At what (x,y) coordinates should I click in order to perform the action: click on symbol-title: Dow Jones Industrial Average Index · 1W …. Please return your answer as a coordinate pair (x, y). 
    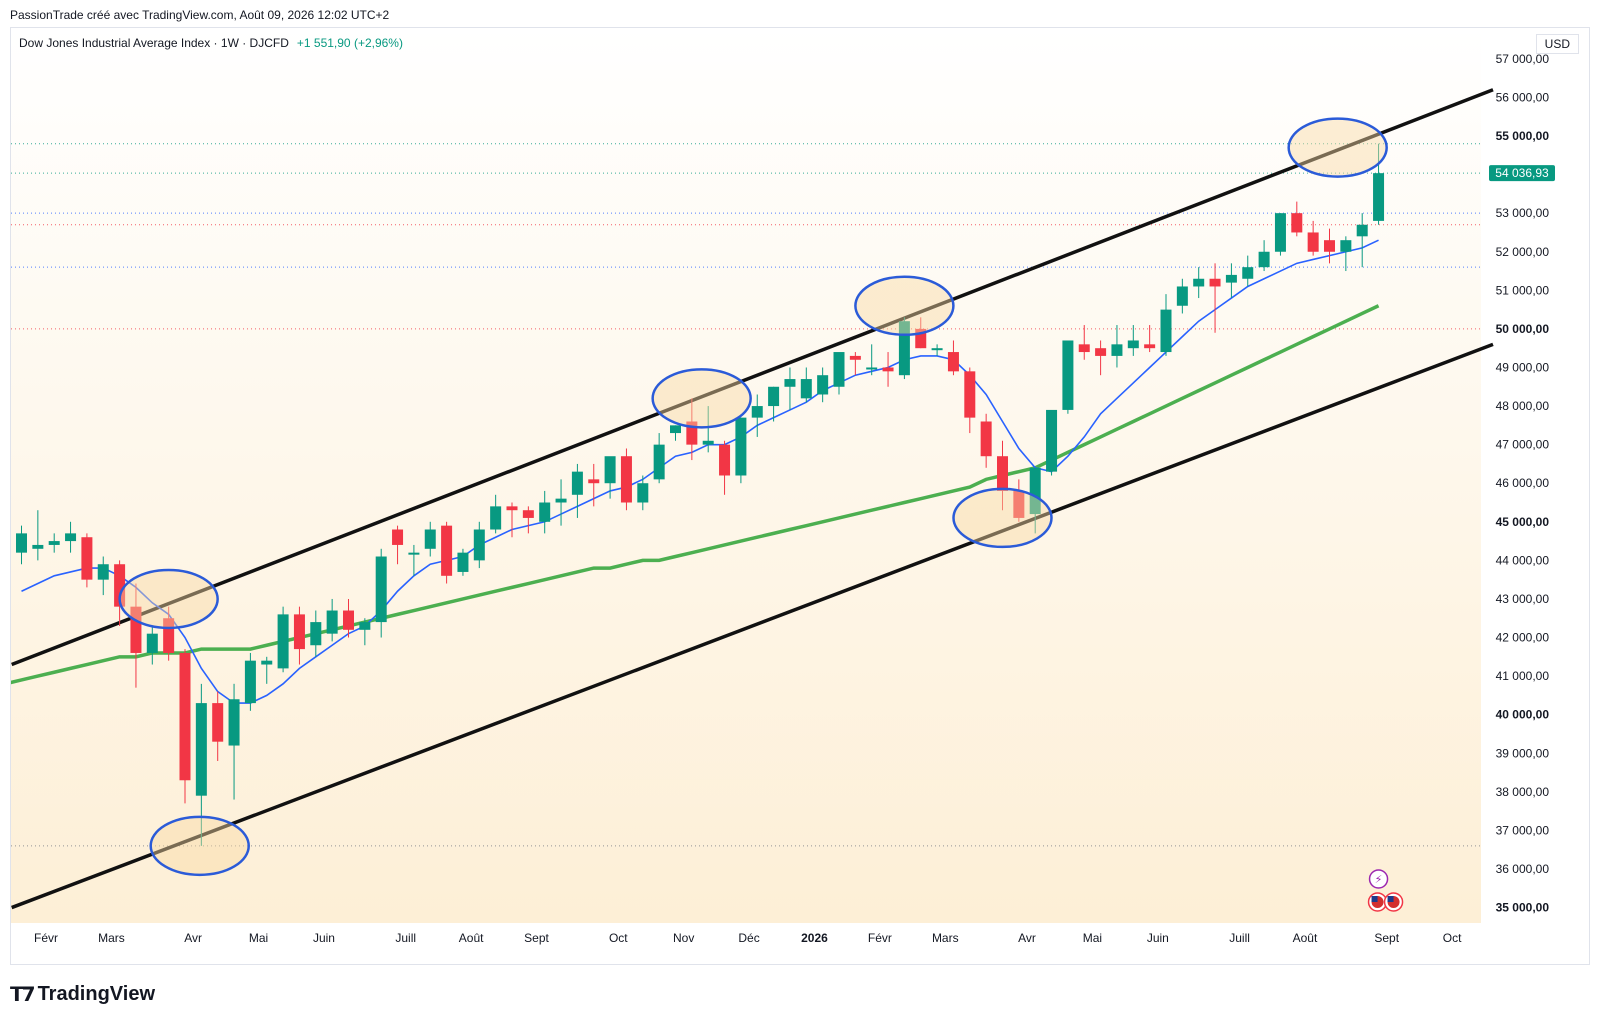
    Looking at the image, I should click on (154, 43).